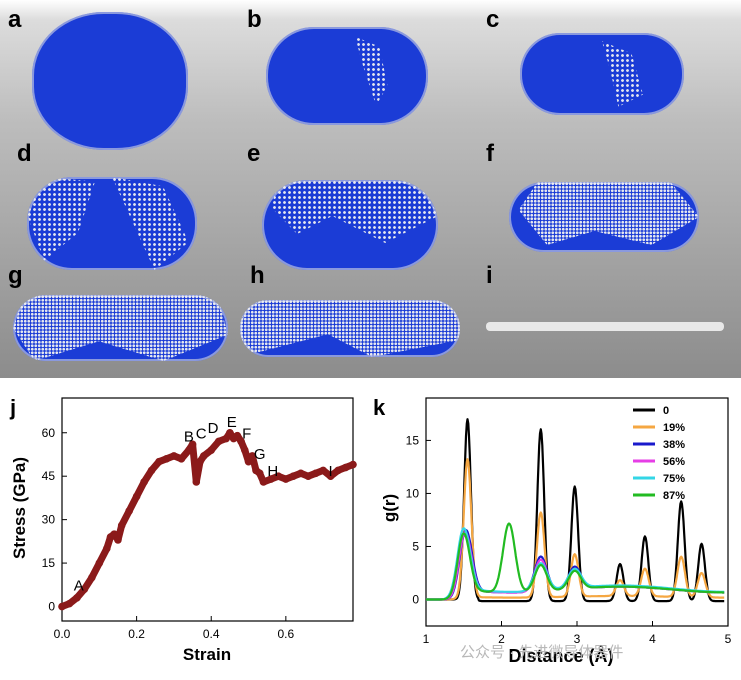 This screenshot has height=680, width=741. I want to click on chart-panel-label-k: k, so click(379, 407).